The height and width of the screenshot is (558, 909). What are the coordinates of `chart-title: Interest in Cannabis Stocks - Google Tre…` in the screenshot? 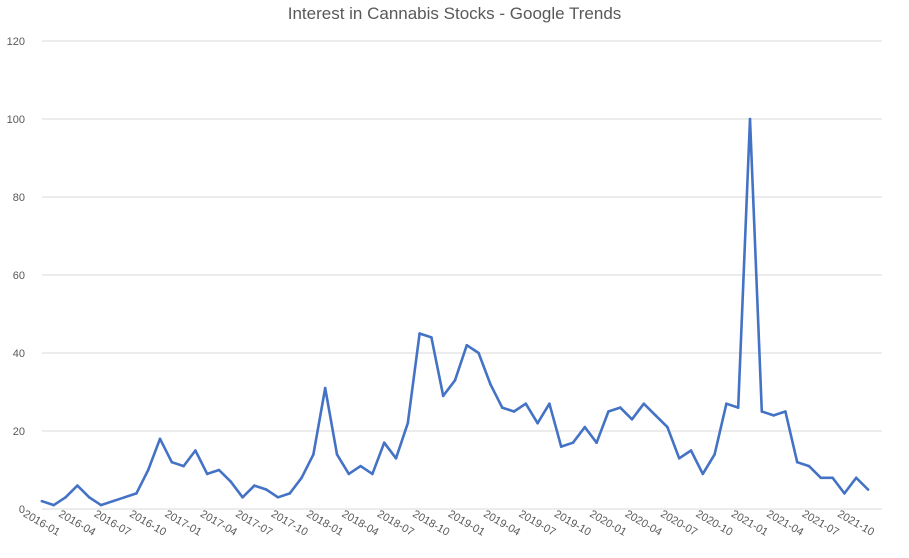 It's located at (454, 13).